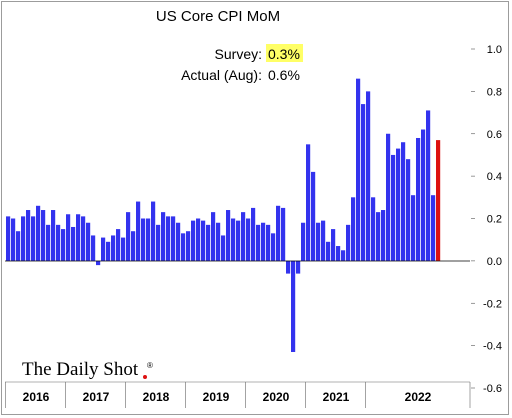  Describe the element at coordinates (336, 397) in the screenshot. I see `x-tick-label: 2021` at that location.